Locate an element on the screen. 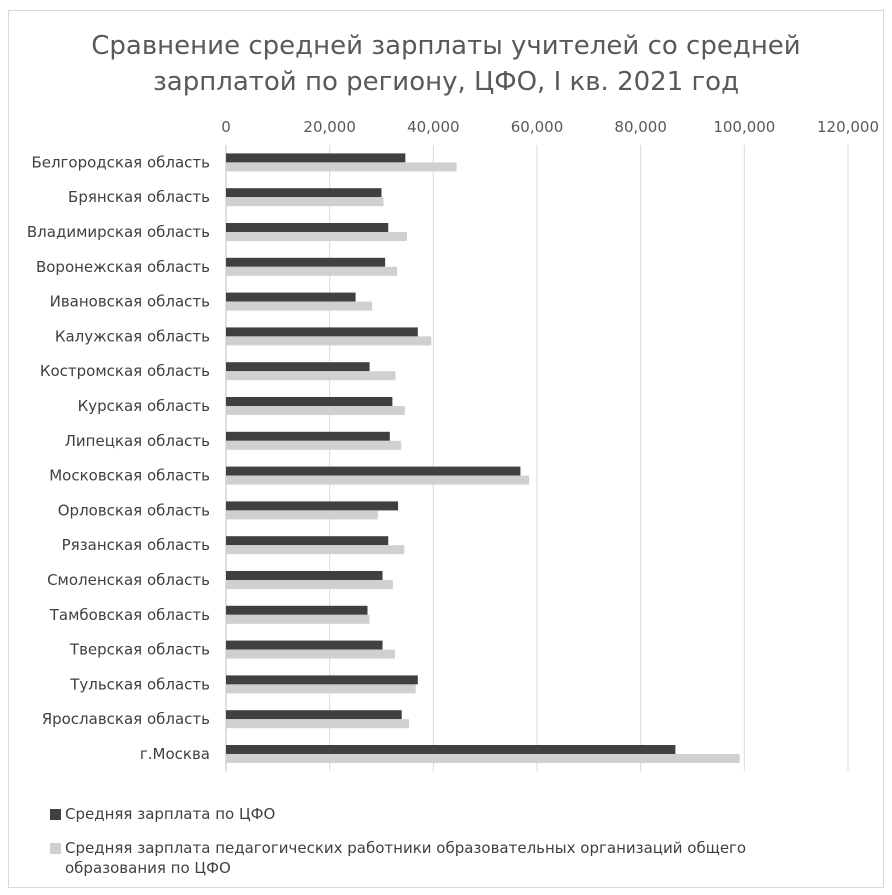  category-label: Липецкая область is located at coordinates (137, 441).